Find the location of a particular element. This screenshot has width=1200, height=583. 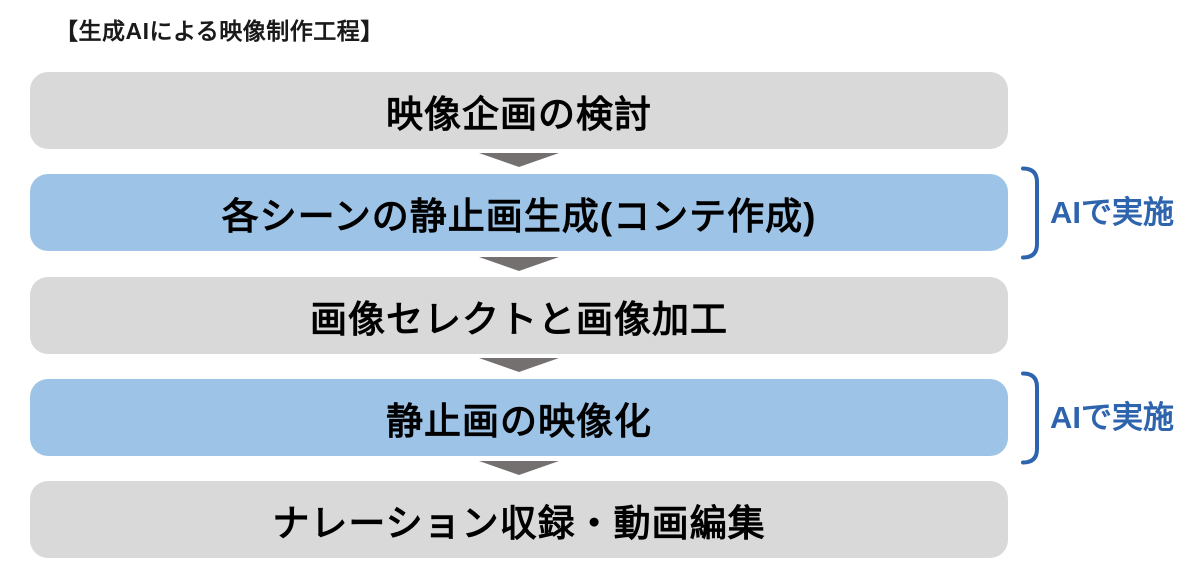

diagram-title: 【生成AIによる映像制作工程】 is located at coordinates (219, 31).